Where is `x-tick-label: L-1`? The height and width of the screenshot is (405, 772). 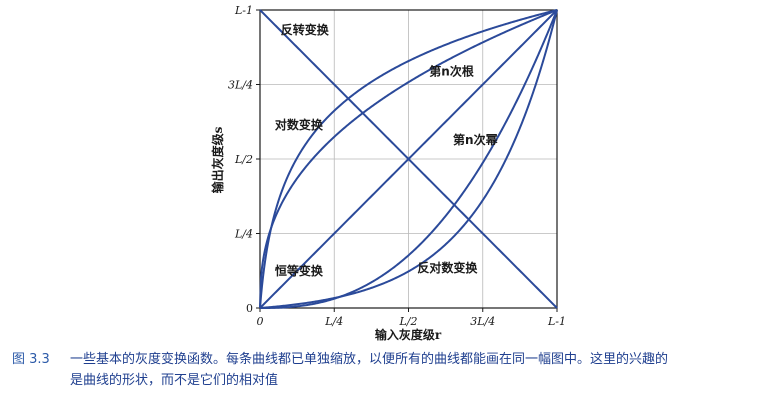 x-tick-label: L-1 is located at coordinates (556, 321).